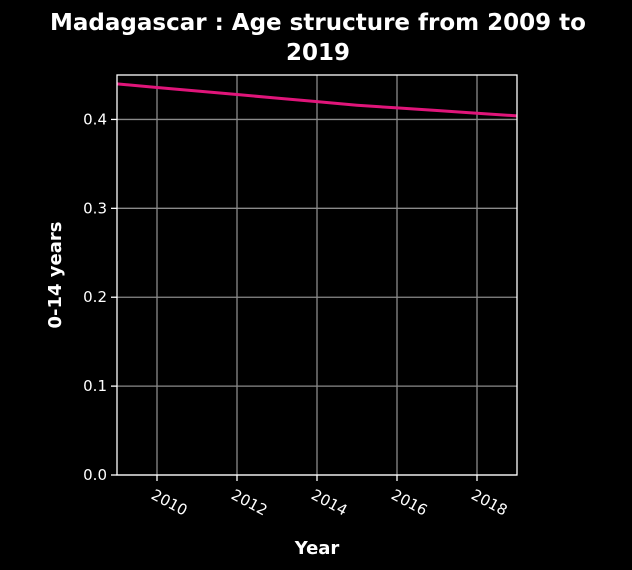 The width and height of the screenshot is (632, 570). What do you see at coordinates (95, 297) in the screenshot?
I see `y-tick-label: 0.2` at bounding box center [95, 297].